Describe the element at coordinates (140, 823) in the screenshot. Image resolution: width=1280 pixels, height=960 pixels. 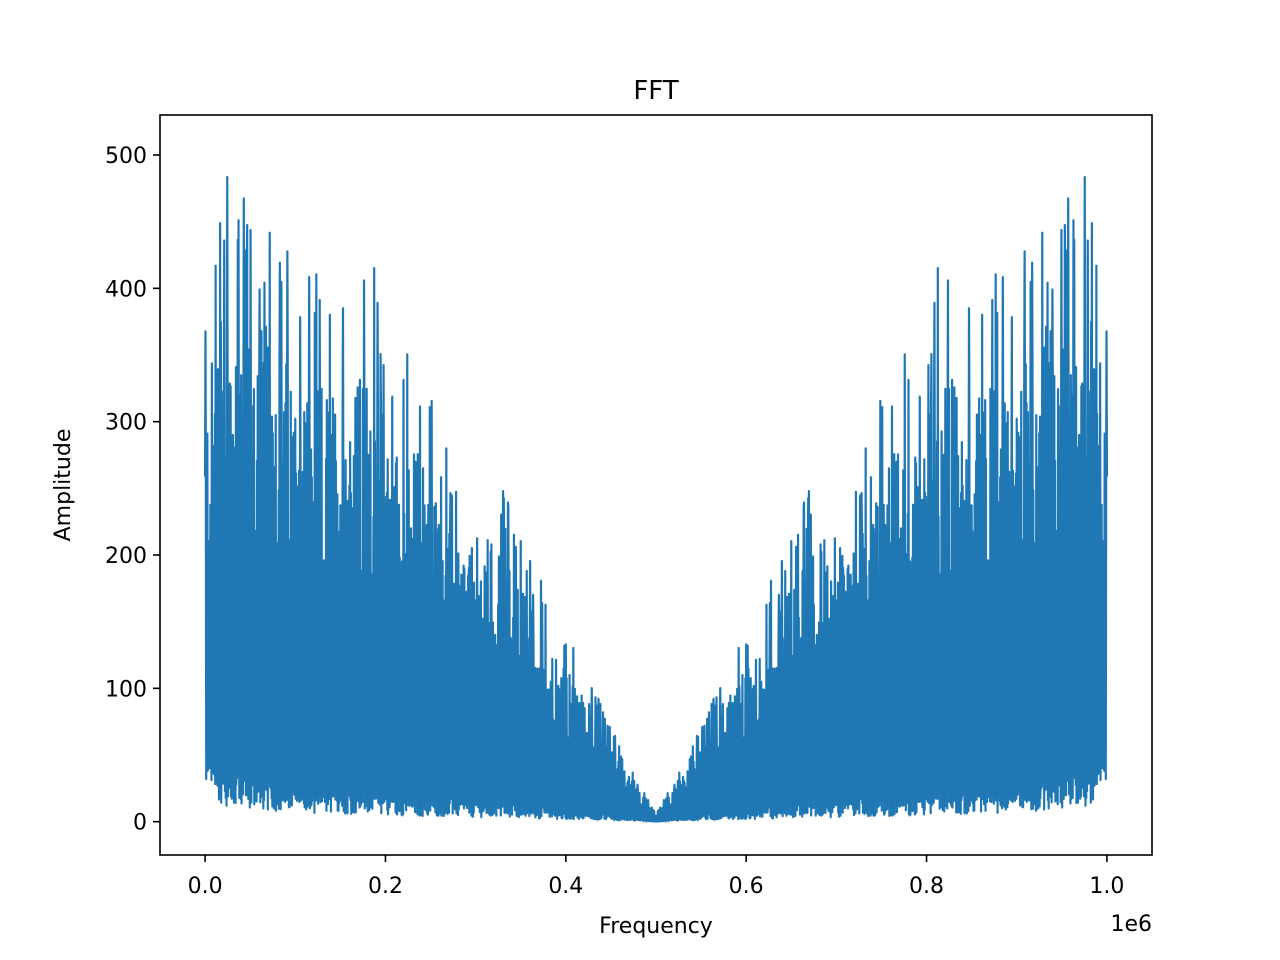
I see `y-tick-label: 0` at that location.